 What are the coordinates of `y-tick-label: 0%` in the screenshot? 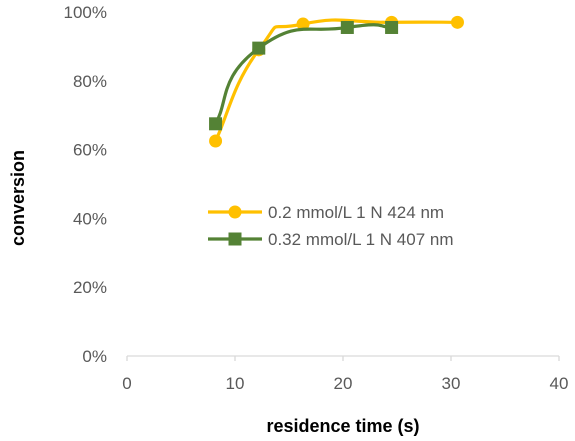 It's located at (94, 356).